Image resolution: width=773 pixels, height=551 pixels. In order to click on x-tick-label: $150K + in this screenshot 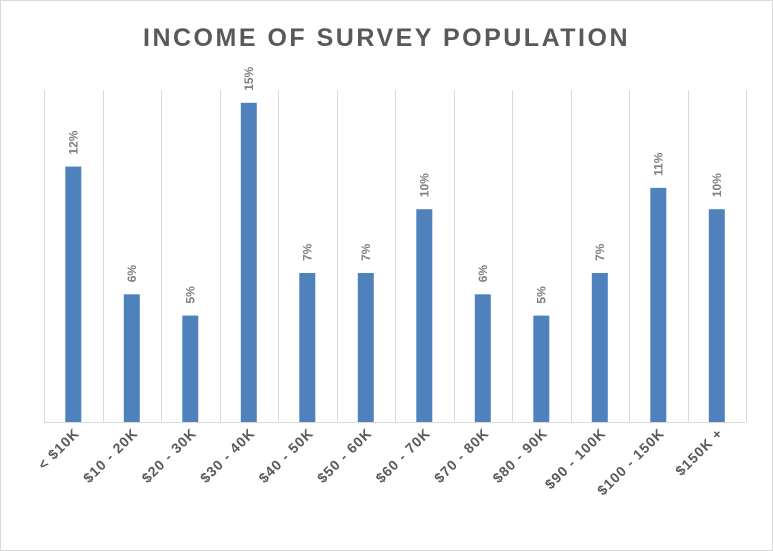, I will do `click(699, 452)`.